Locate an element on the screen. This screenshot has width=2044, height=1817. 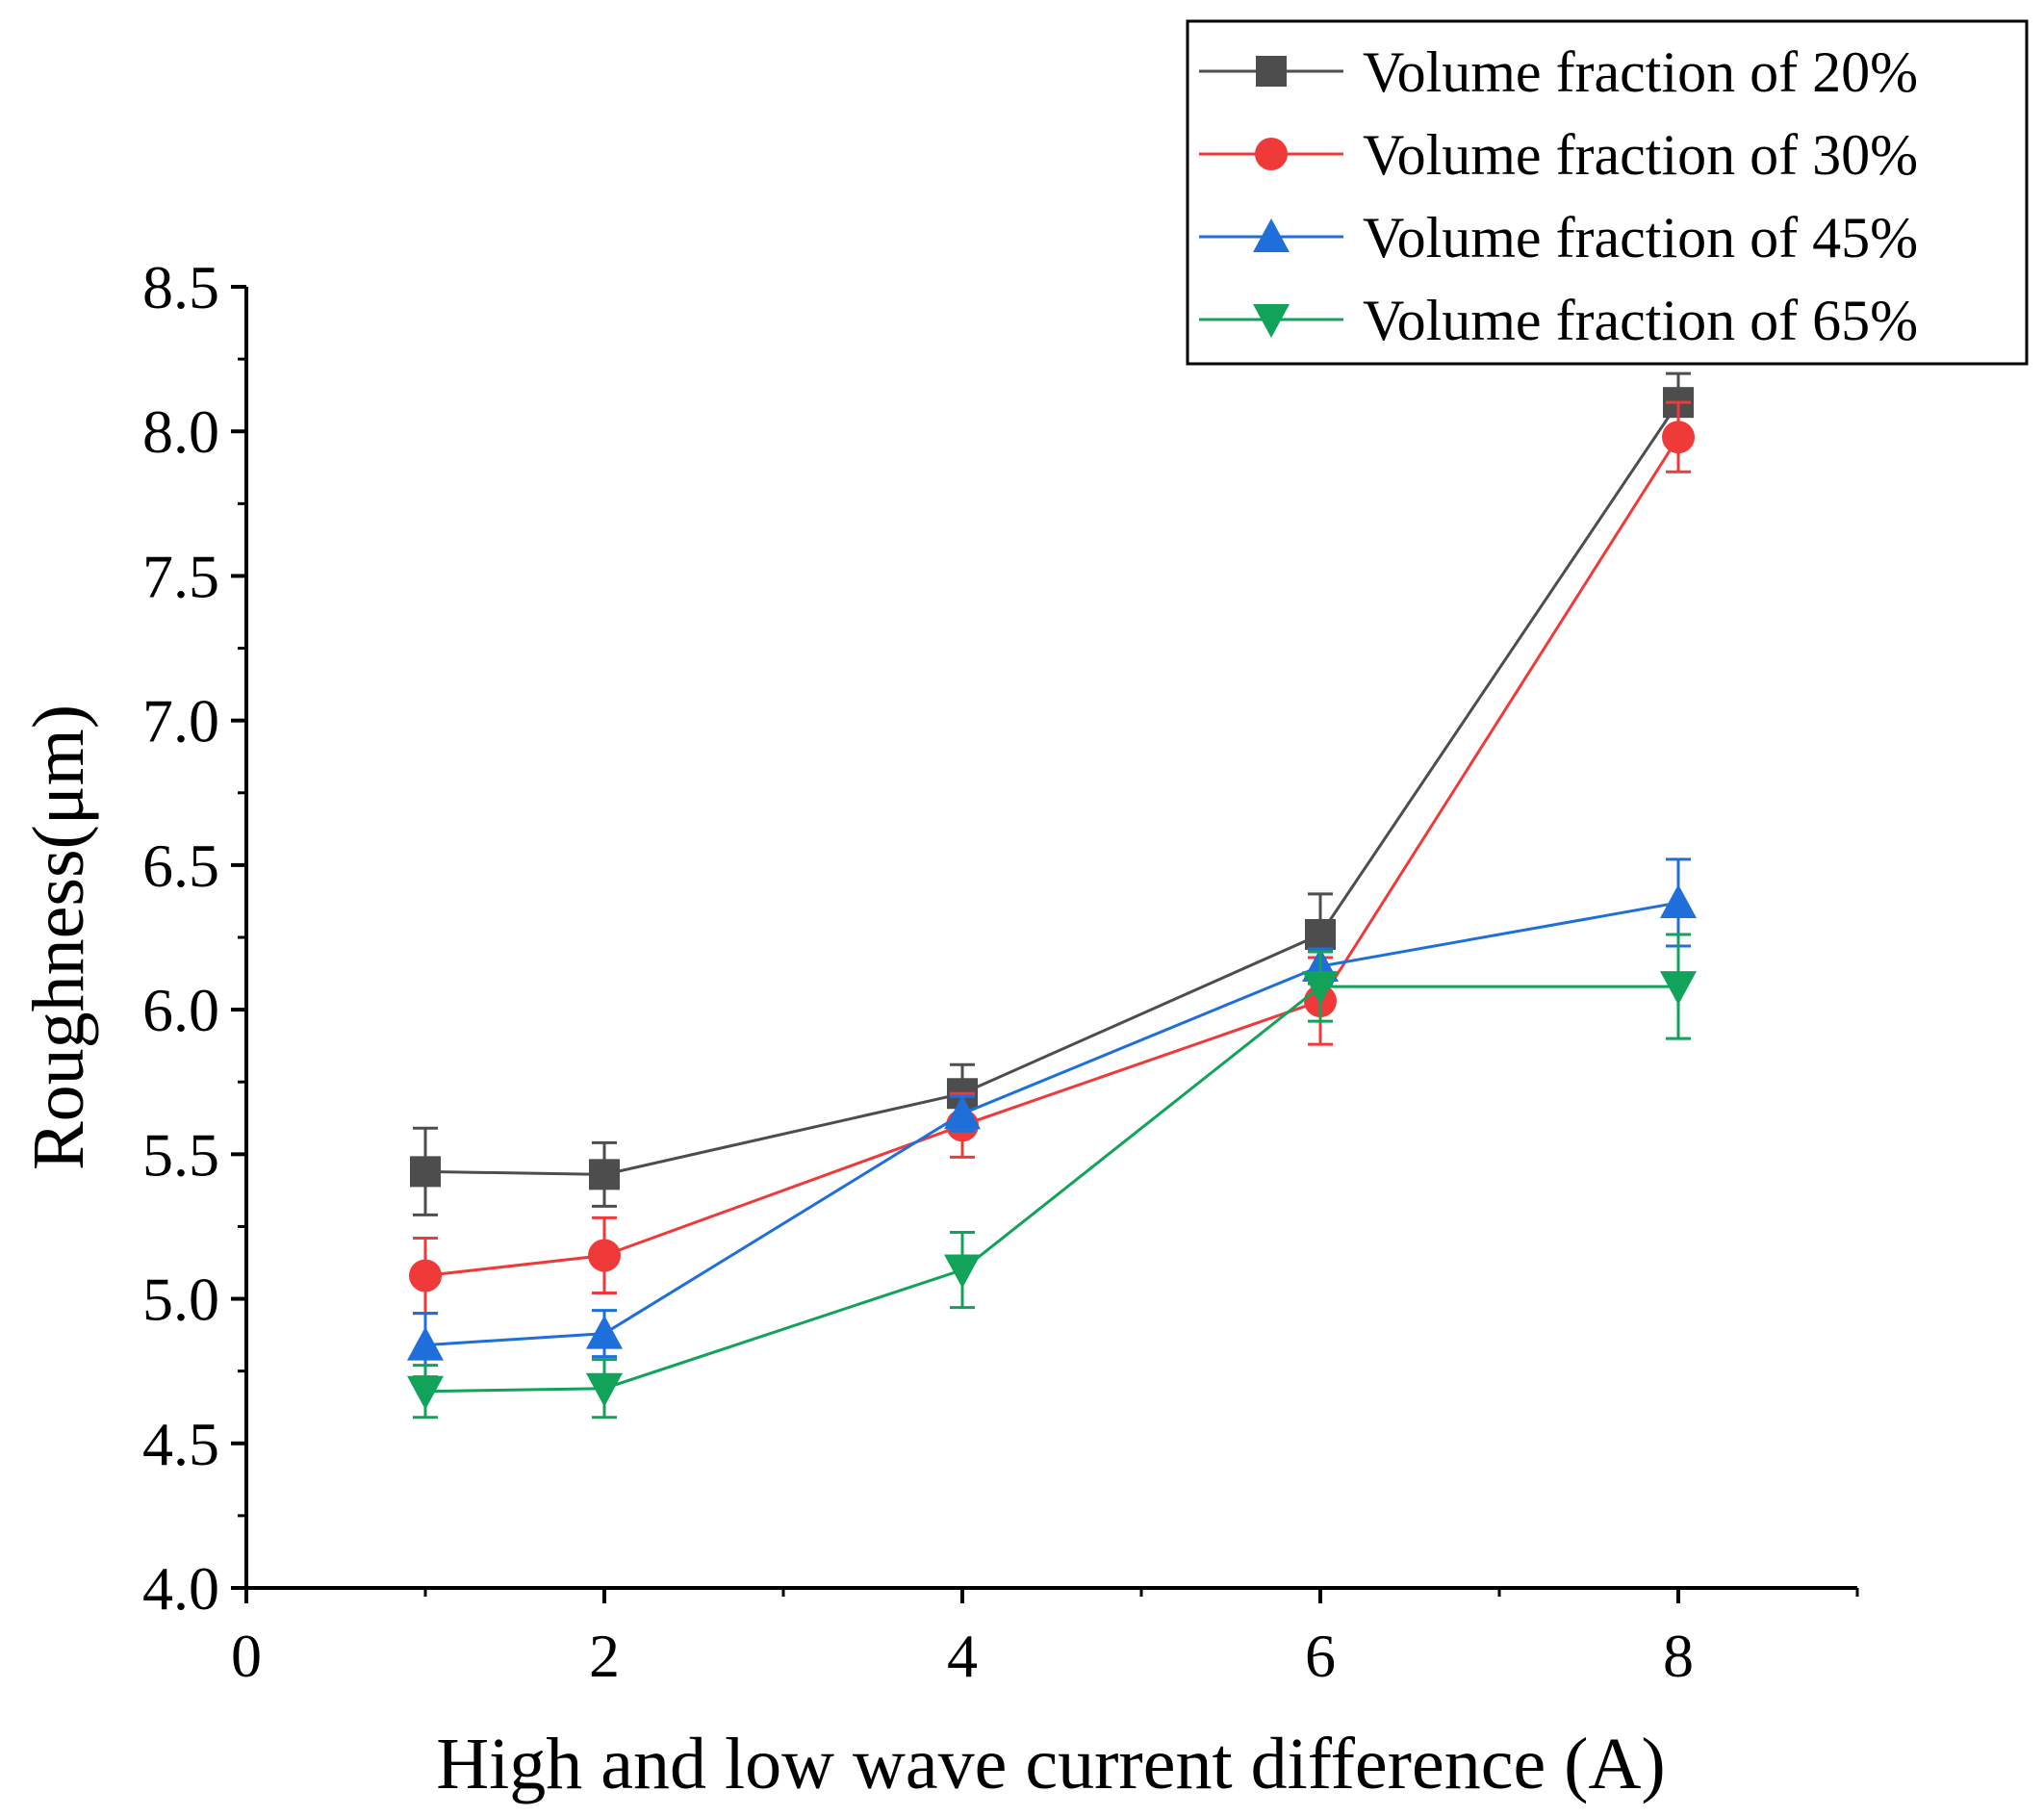
x-tick-label: 8 is located at coordinates (1678, 1656).